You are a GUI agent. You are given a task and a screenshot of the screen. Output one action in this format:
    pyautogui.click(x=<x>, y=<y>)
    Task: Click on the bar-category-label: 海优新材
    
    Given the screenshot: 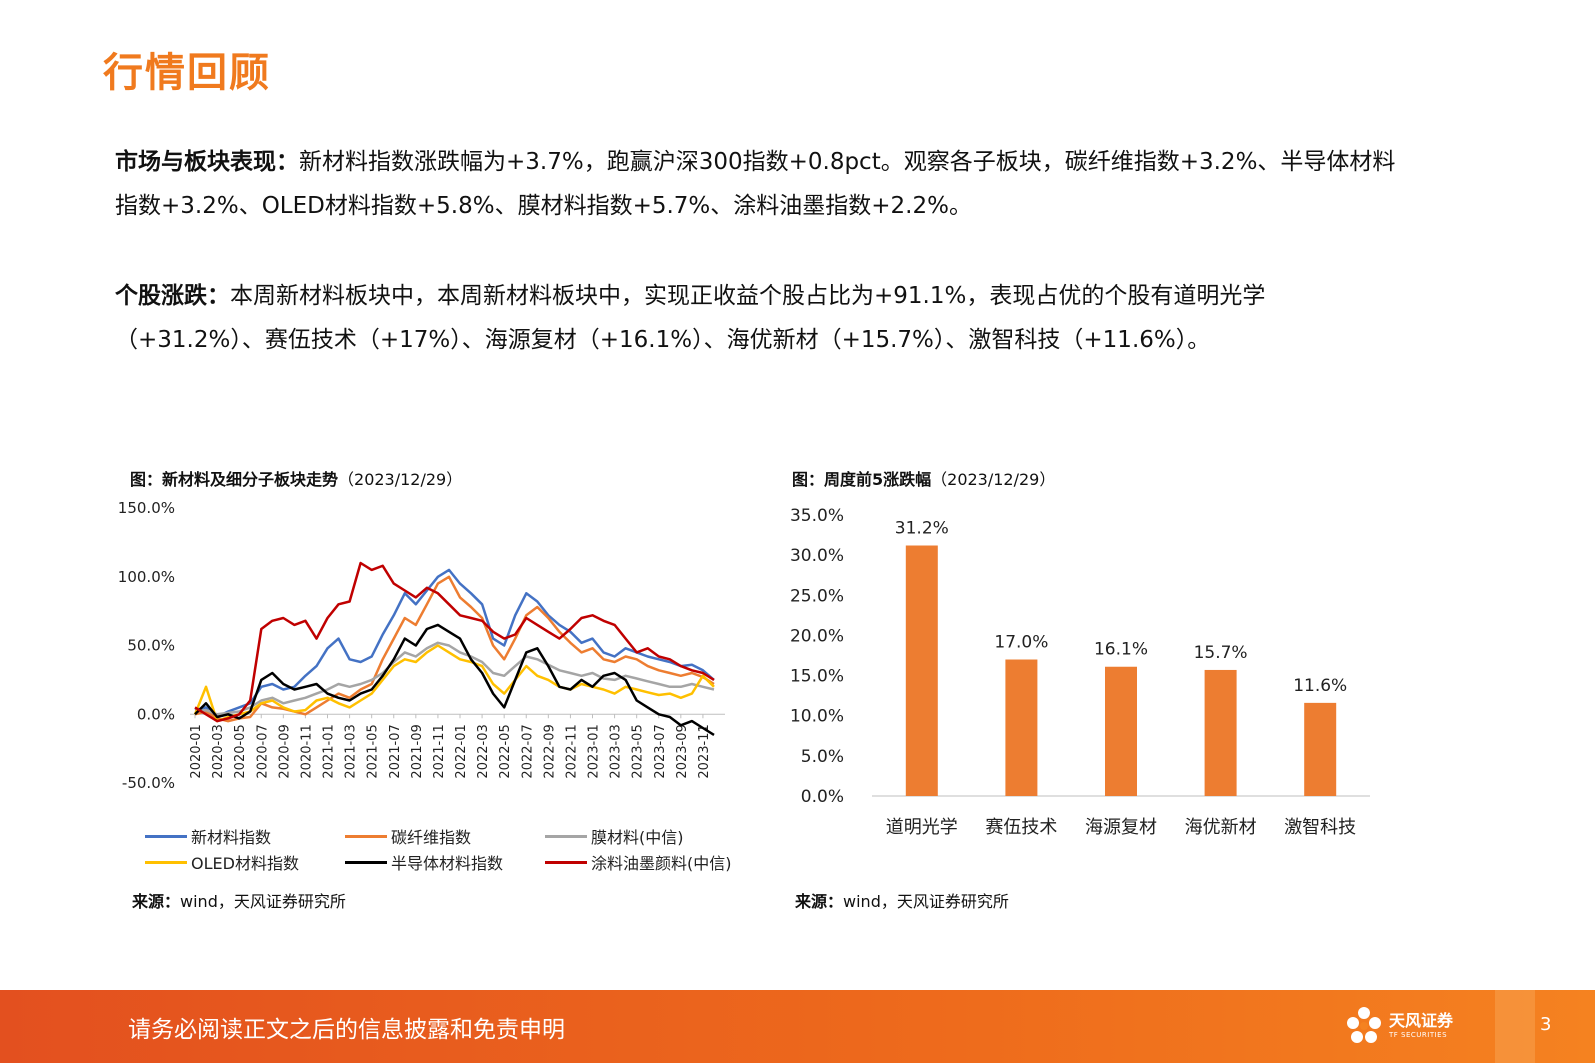 What is the action you would take?
    pyautogui.click(x=1221, y=827)
    